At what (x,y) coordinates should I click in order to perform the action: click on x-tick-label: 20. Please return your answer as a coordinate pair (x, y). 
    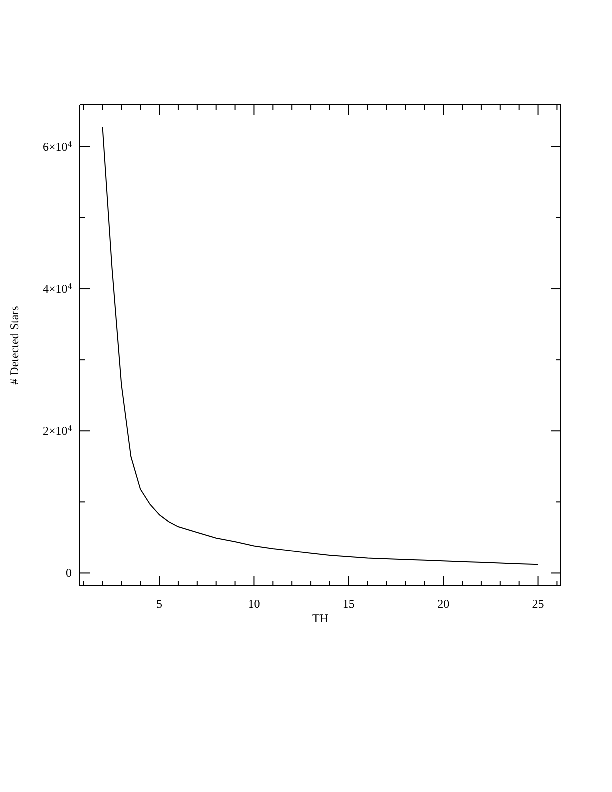
    Looking at the image, I should click on (444, 604).